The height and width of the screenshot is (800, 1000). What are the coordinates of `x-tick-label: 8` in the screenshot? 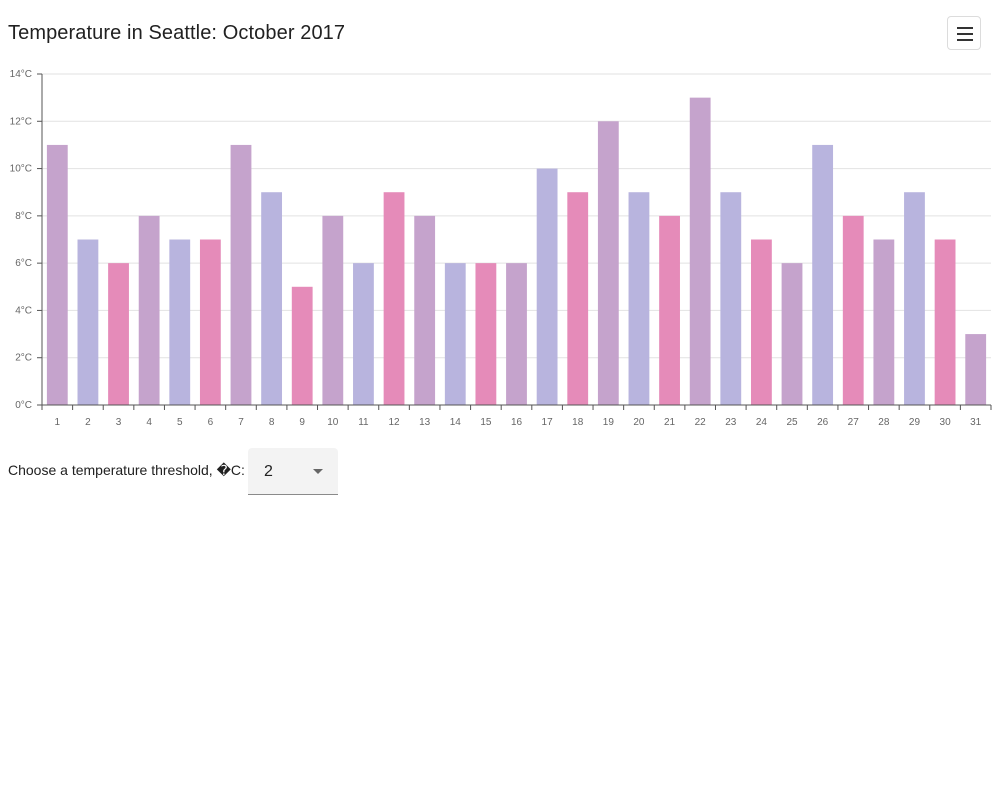 It's located at (272, 422).